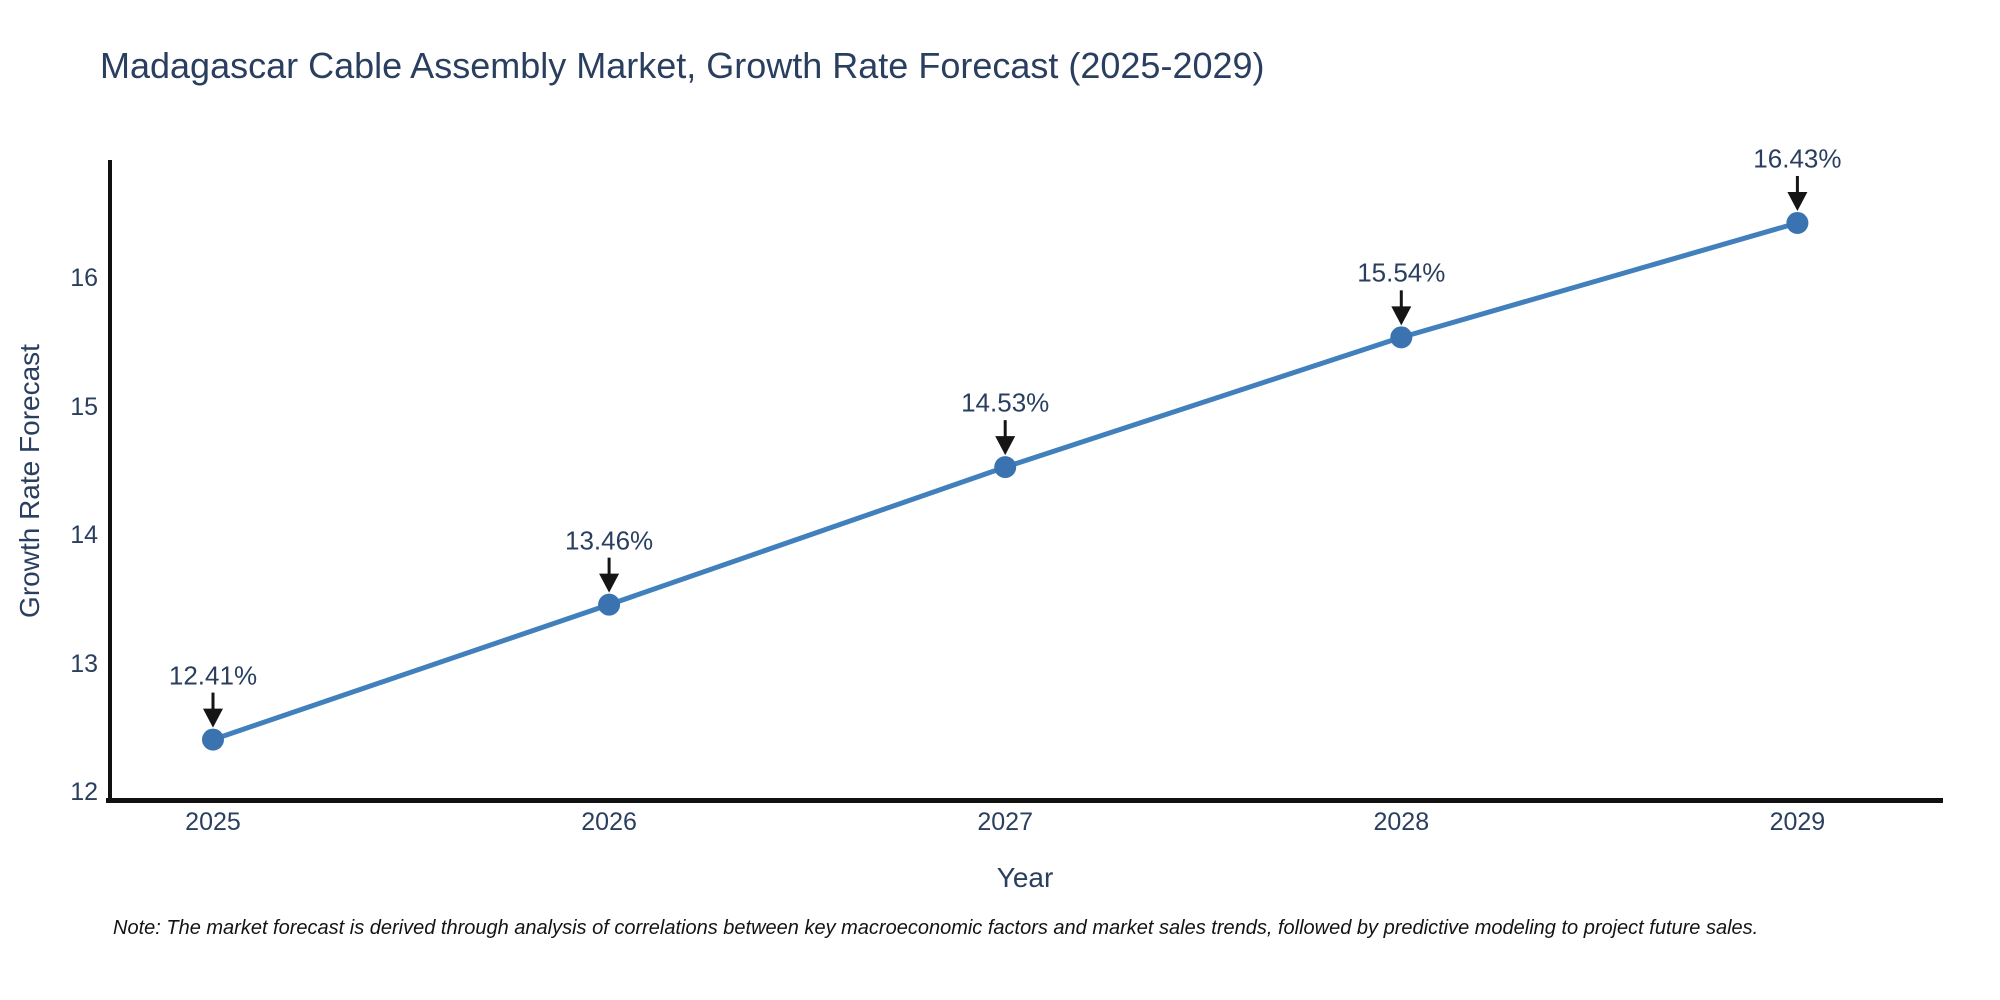  I want to click on y-tick-label: 14, so click(84, 535).